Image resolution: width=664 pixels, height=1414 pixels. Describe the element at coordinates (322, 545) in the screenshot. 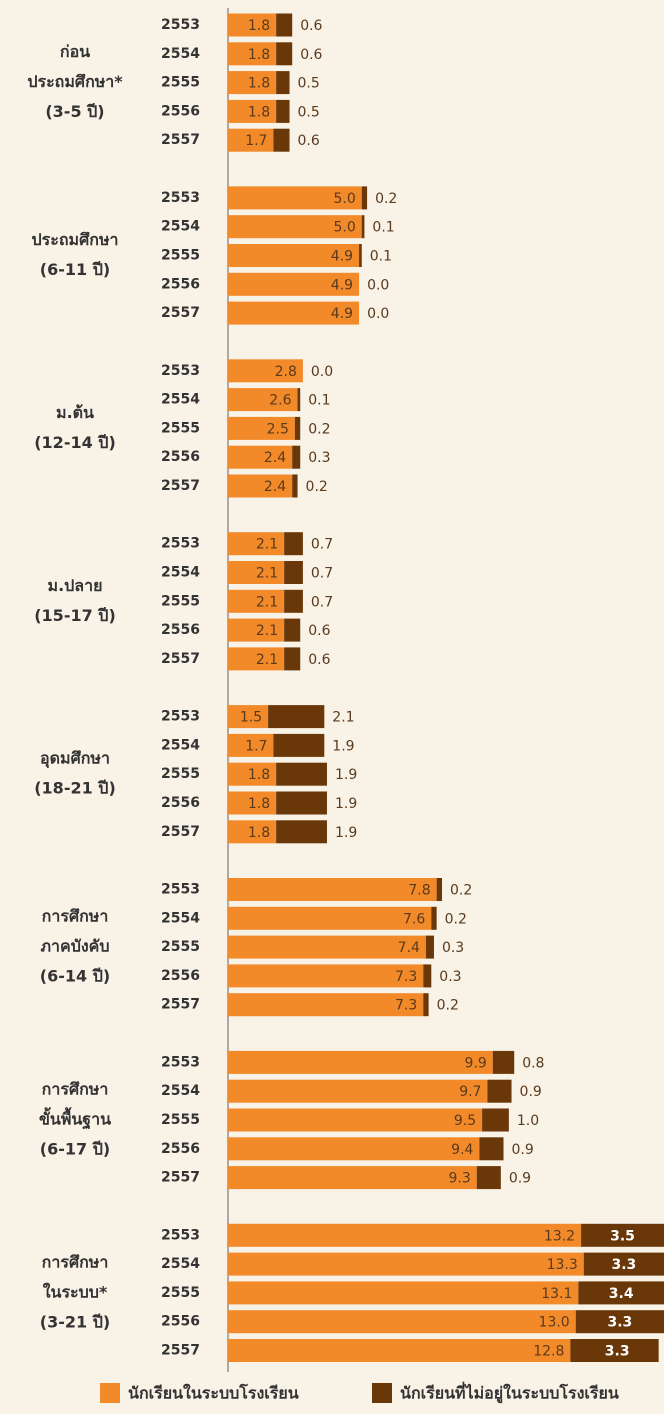

I see `value-label: 0.7` at that location.